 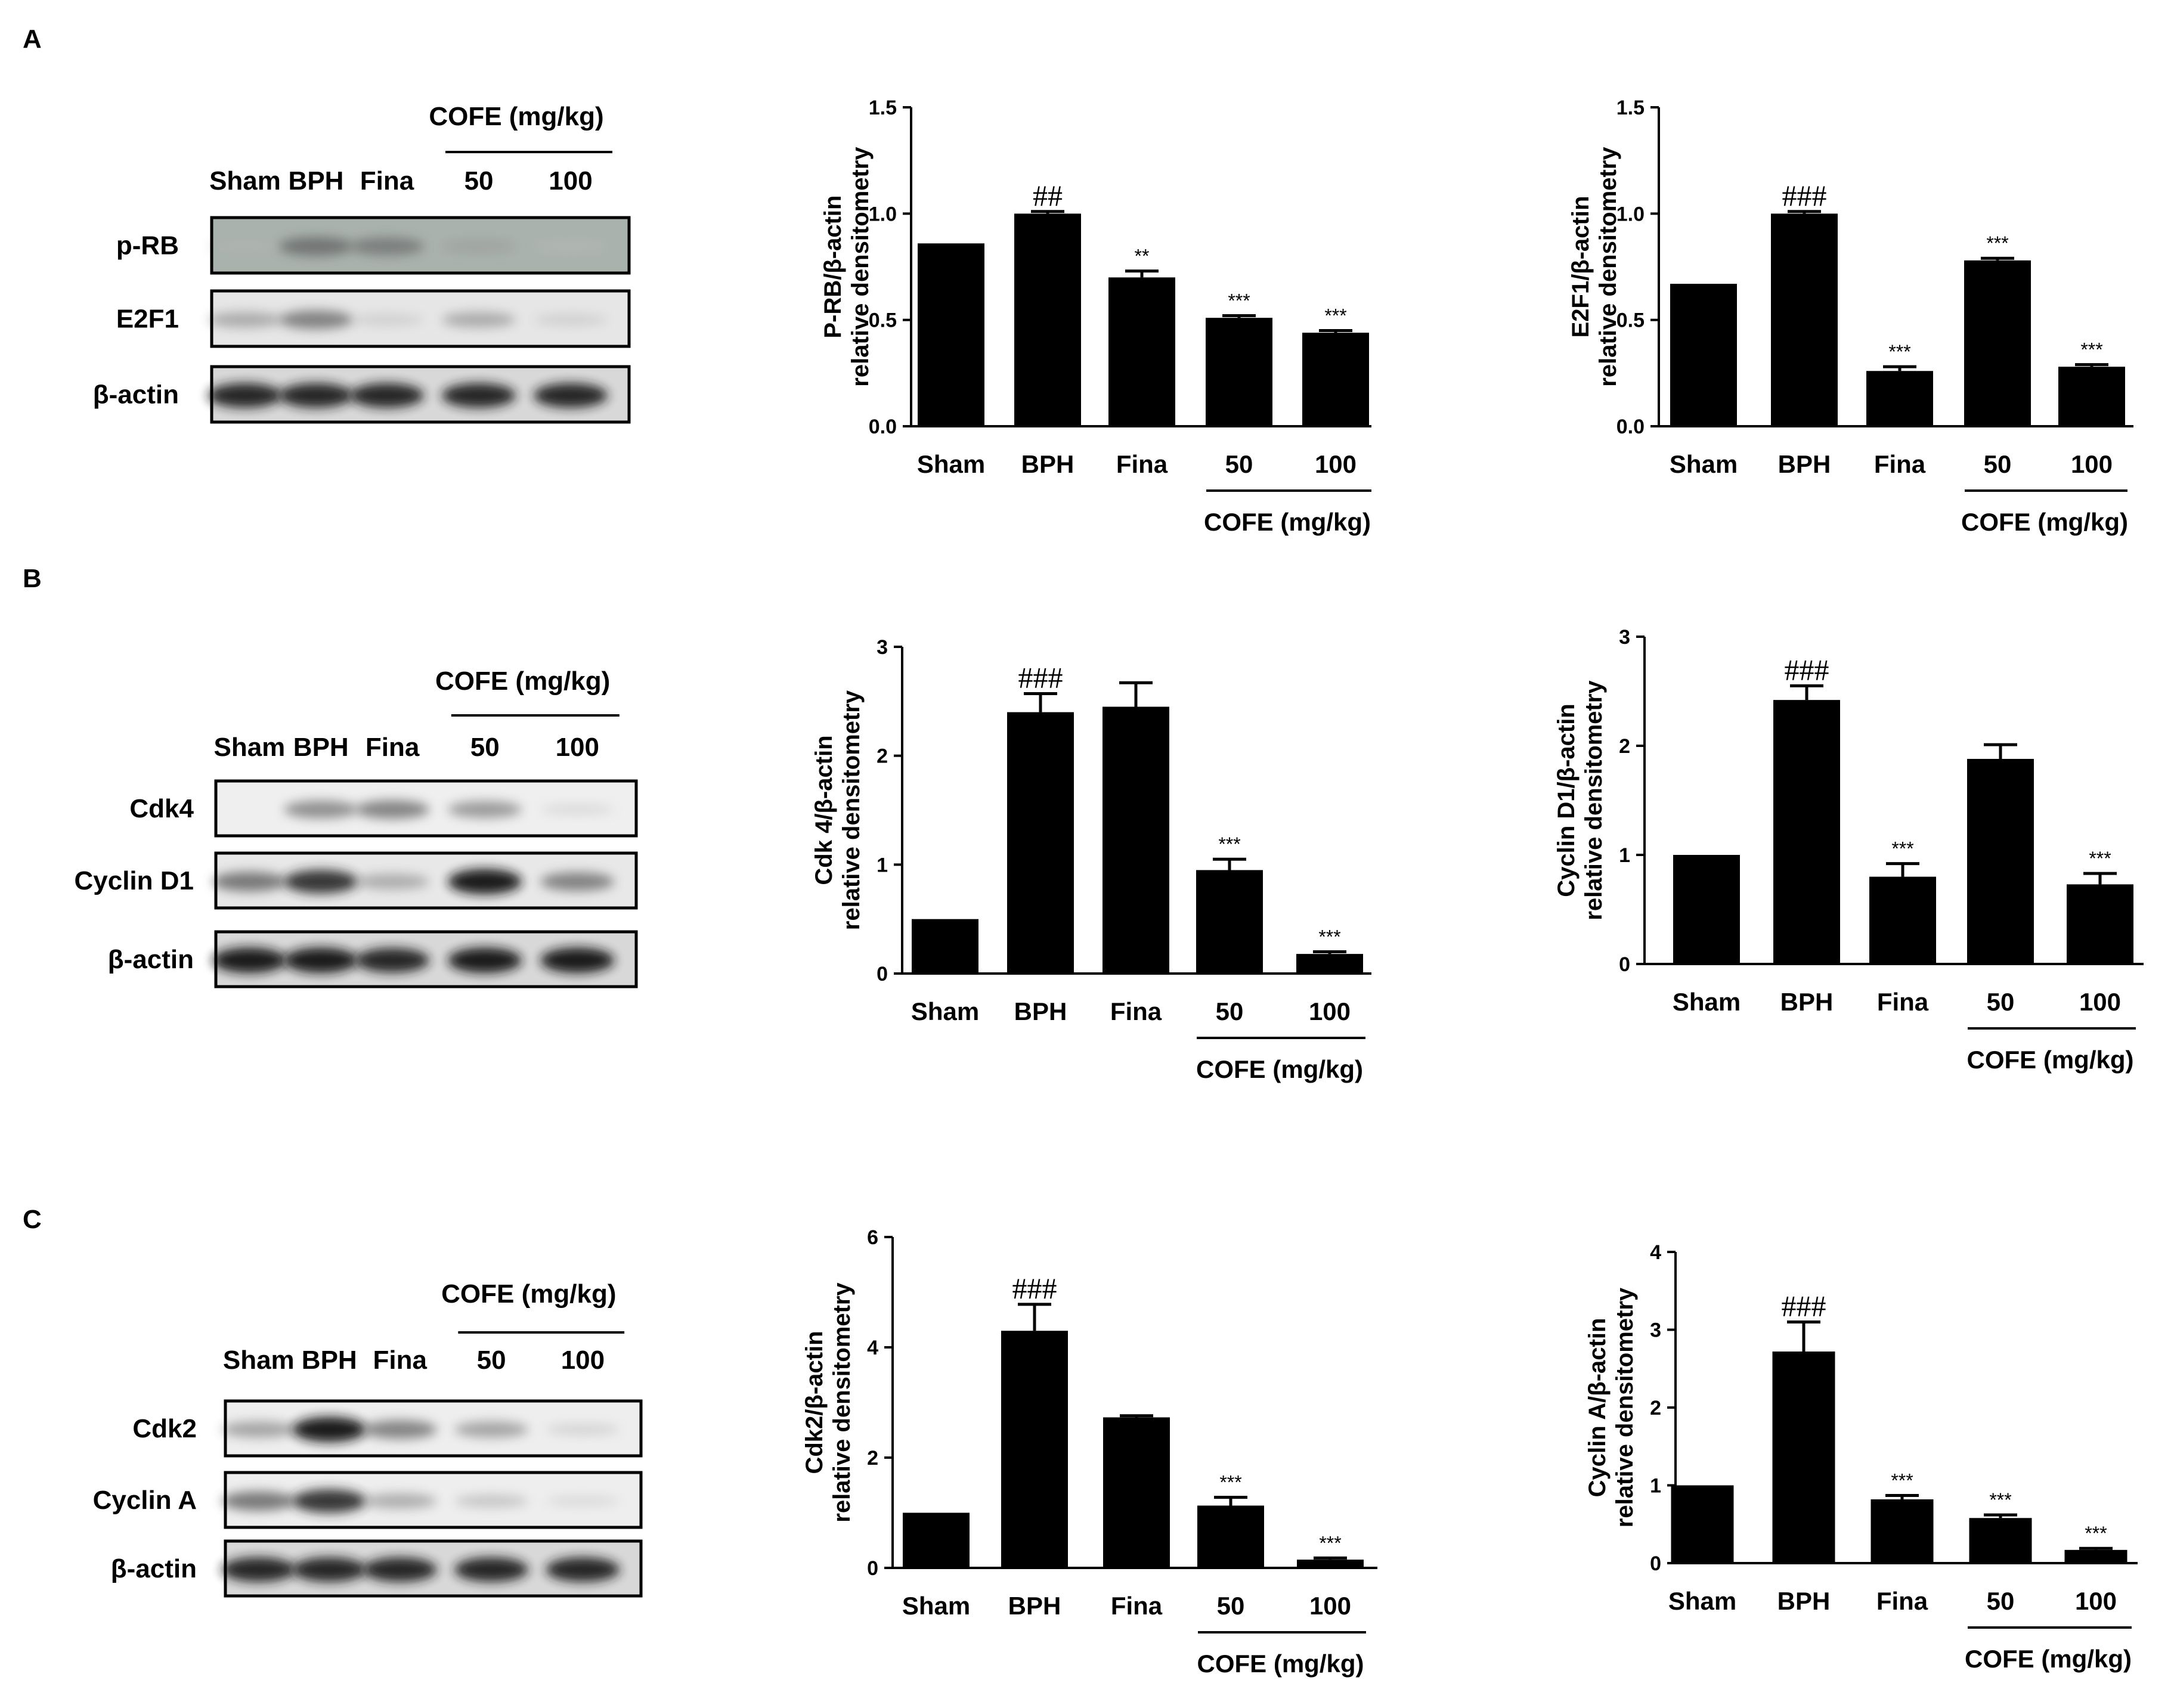 I want to click on y-axis-title-line: Cyclin D1/β-actin, so click(x=1566, y=800).